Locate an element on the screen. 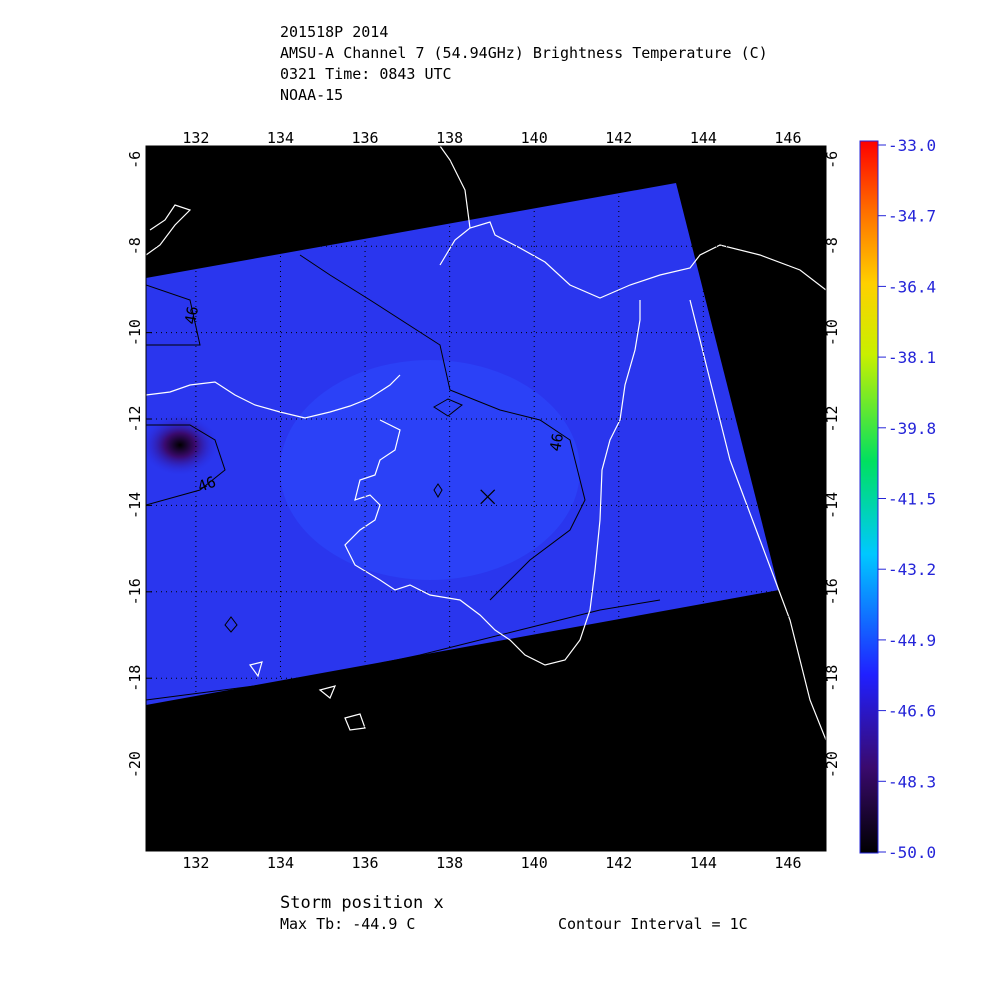 The width and height of the screenshot is (1000, 1000). warm-area is located at coordinates (430, 470).